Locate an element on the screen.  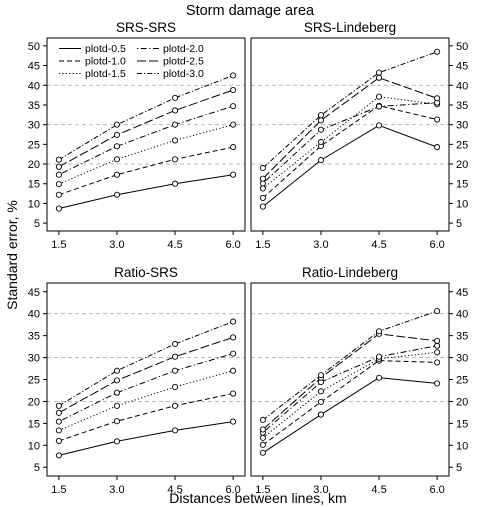
legend-label-plotd-0-5: plotd-0.5 is located at coordinates (105, 49).